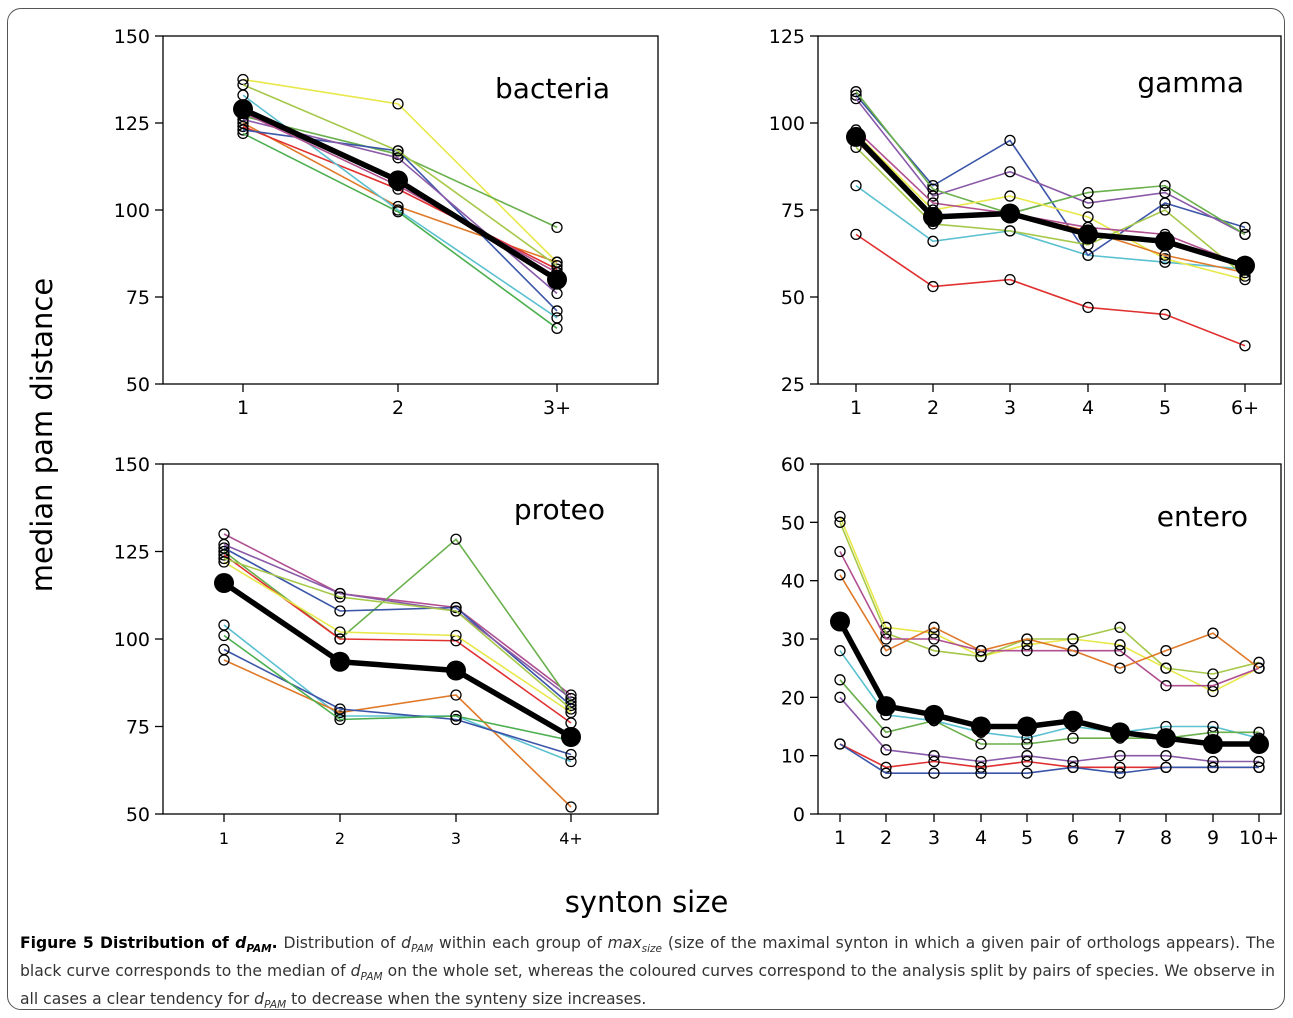  Describe the element at coordinates (1245, 408) in the screenshot. I see `x-tick-label: 6+` at that location.